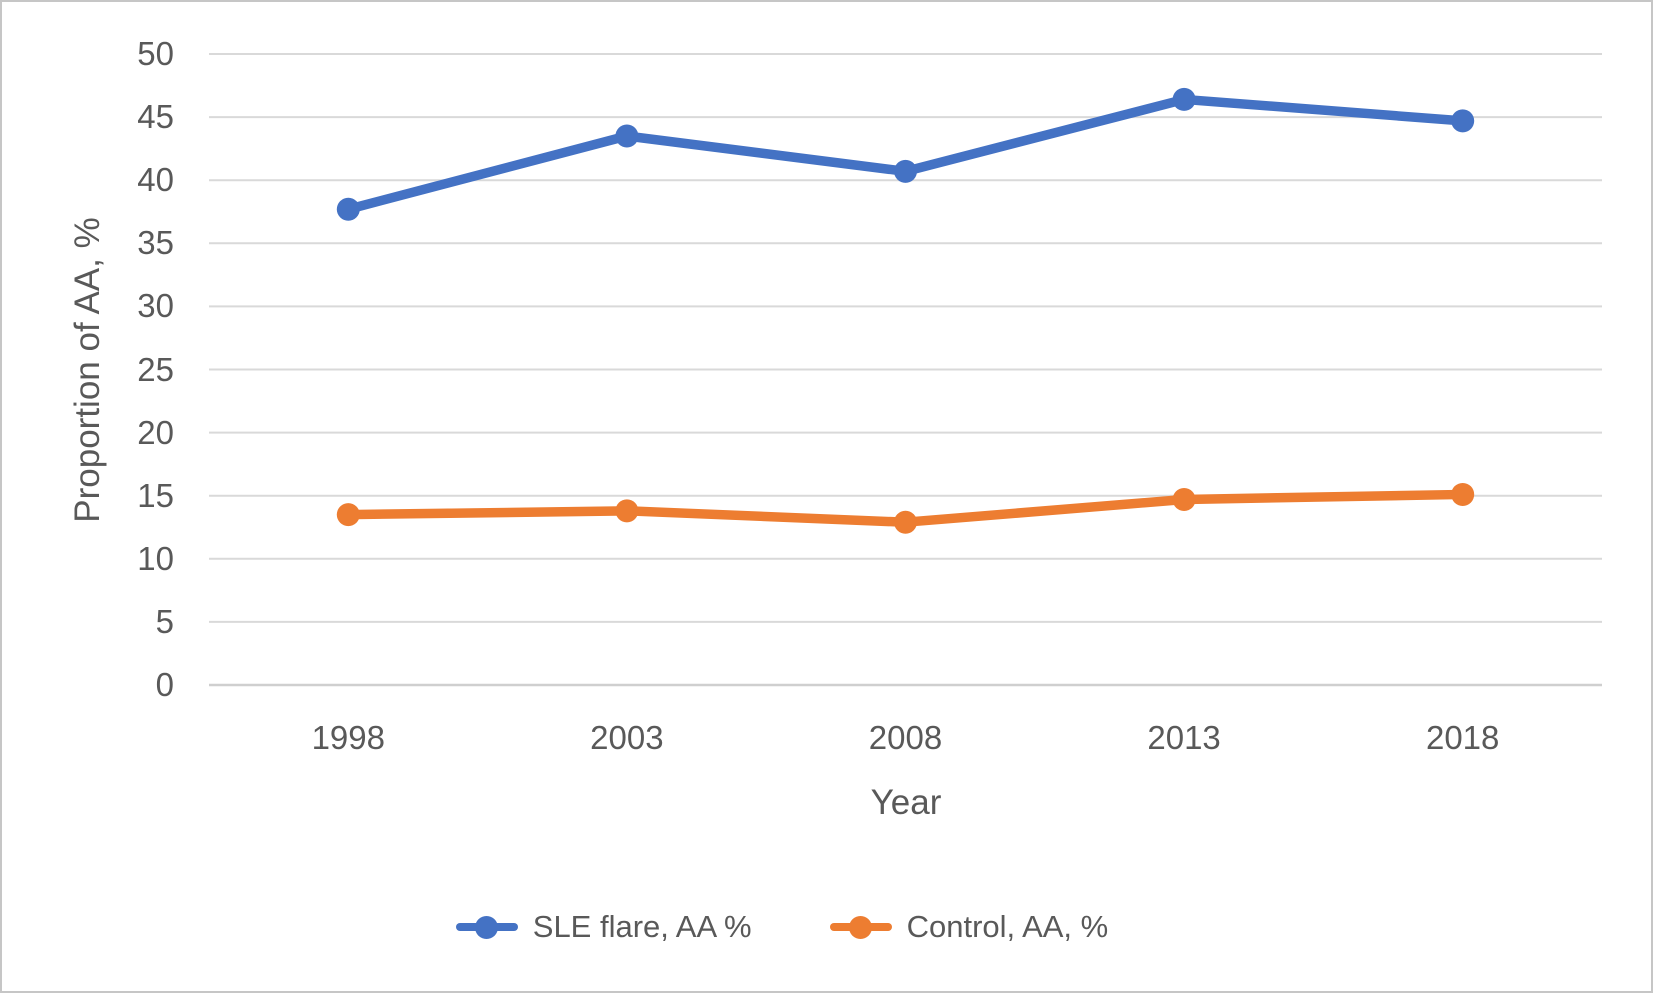 The width and height of the screenshot is (1653, 993). What do you see at coordinates (782, 927) in the screenshot?
I see `legend: SLE flare, AA % Control, AA, %` at bounding box center [782, 927].